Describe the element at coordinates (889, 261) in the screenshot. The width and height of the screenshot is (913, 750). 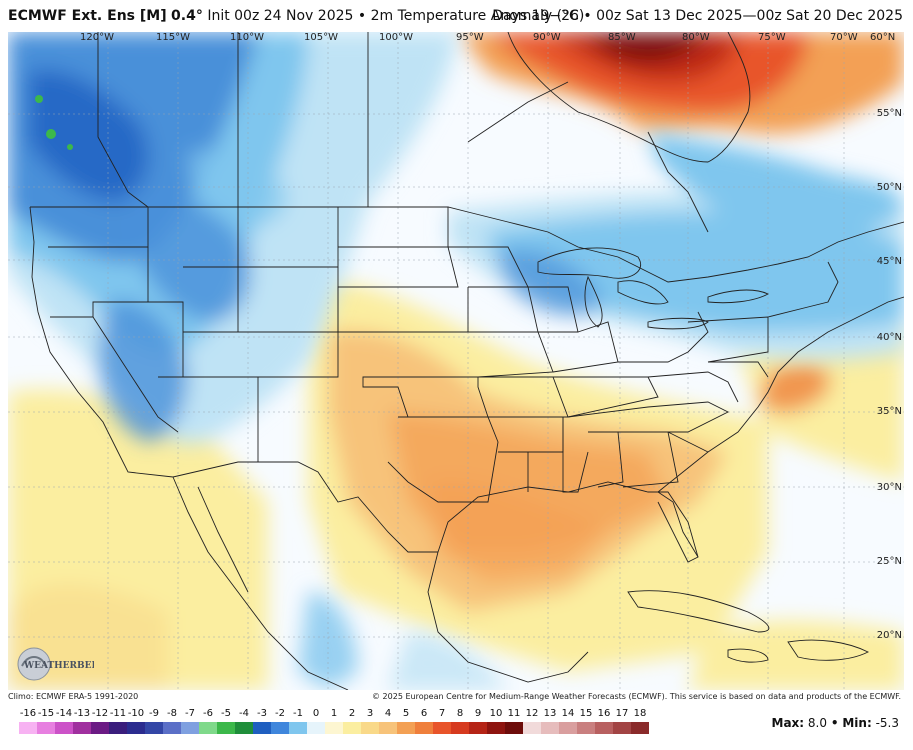
I see `lat-label-45n: 45°N` at that location.